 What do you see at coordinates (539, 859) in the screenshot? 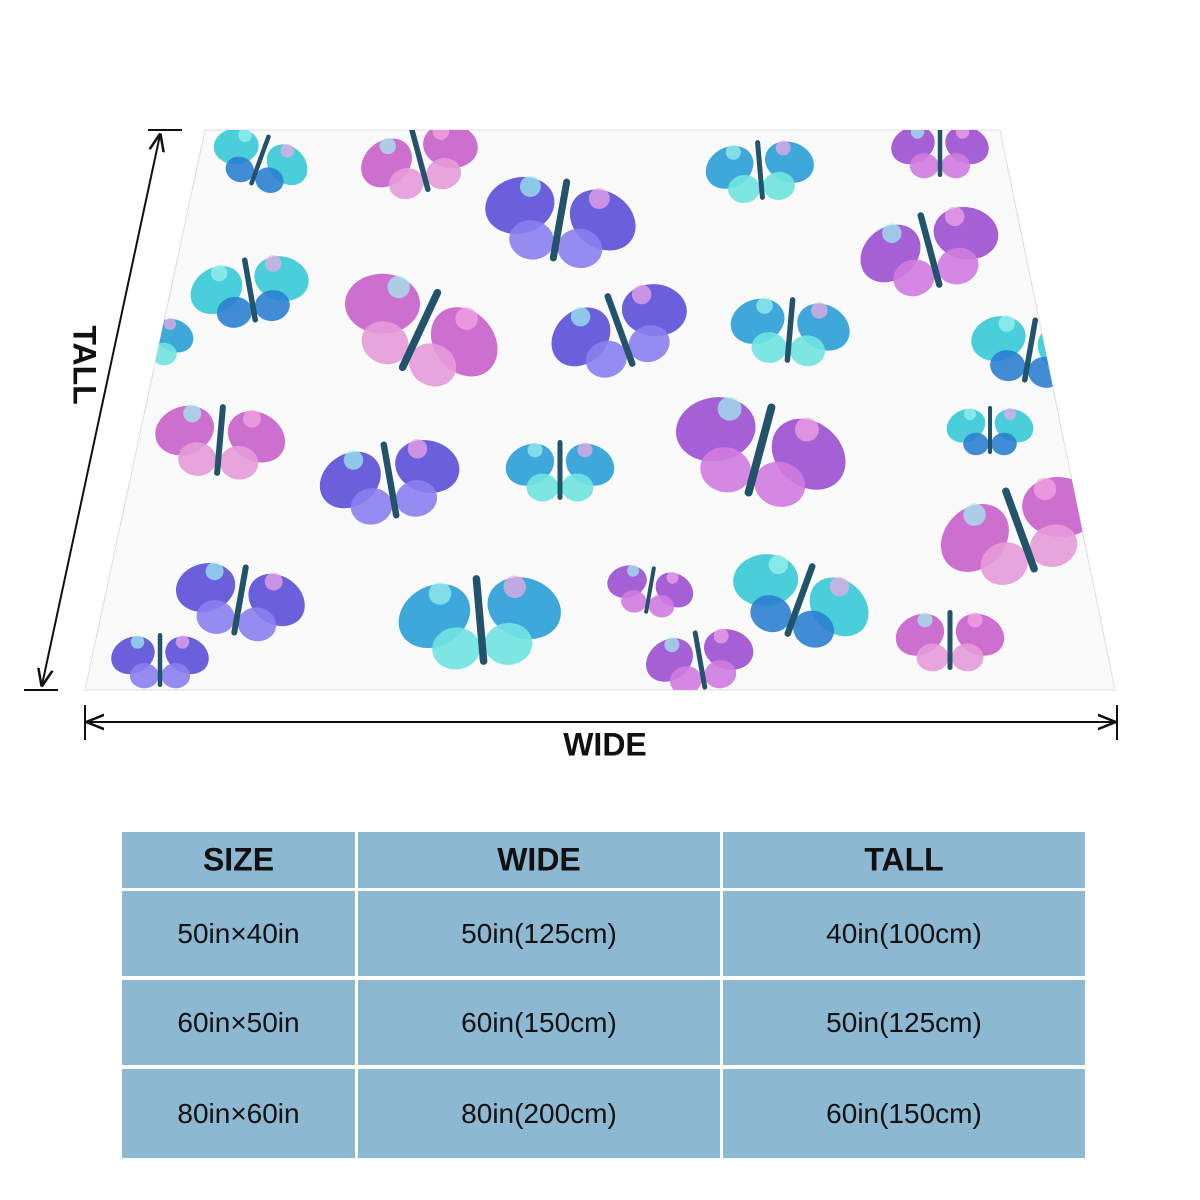
I see `header-text: WIDE` at bounding box center [539, 859].